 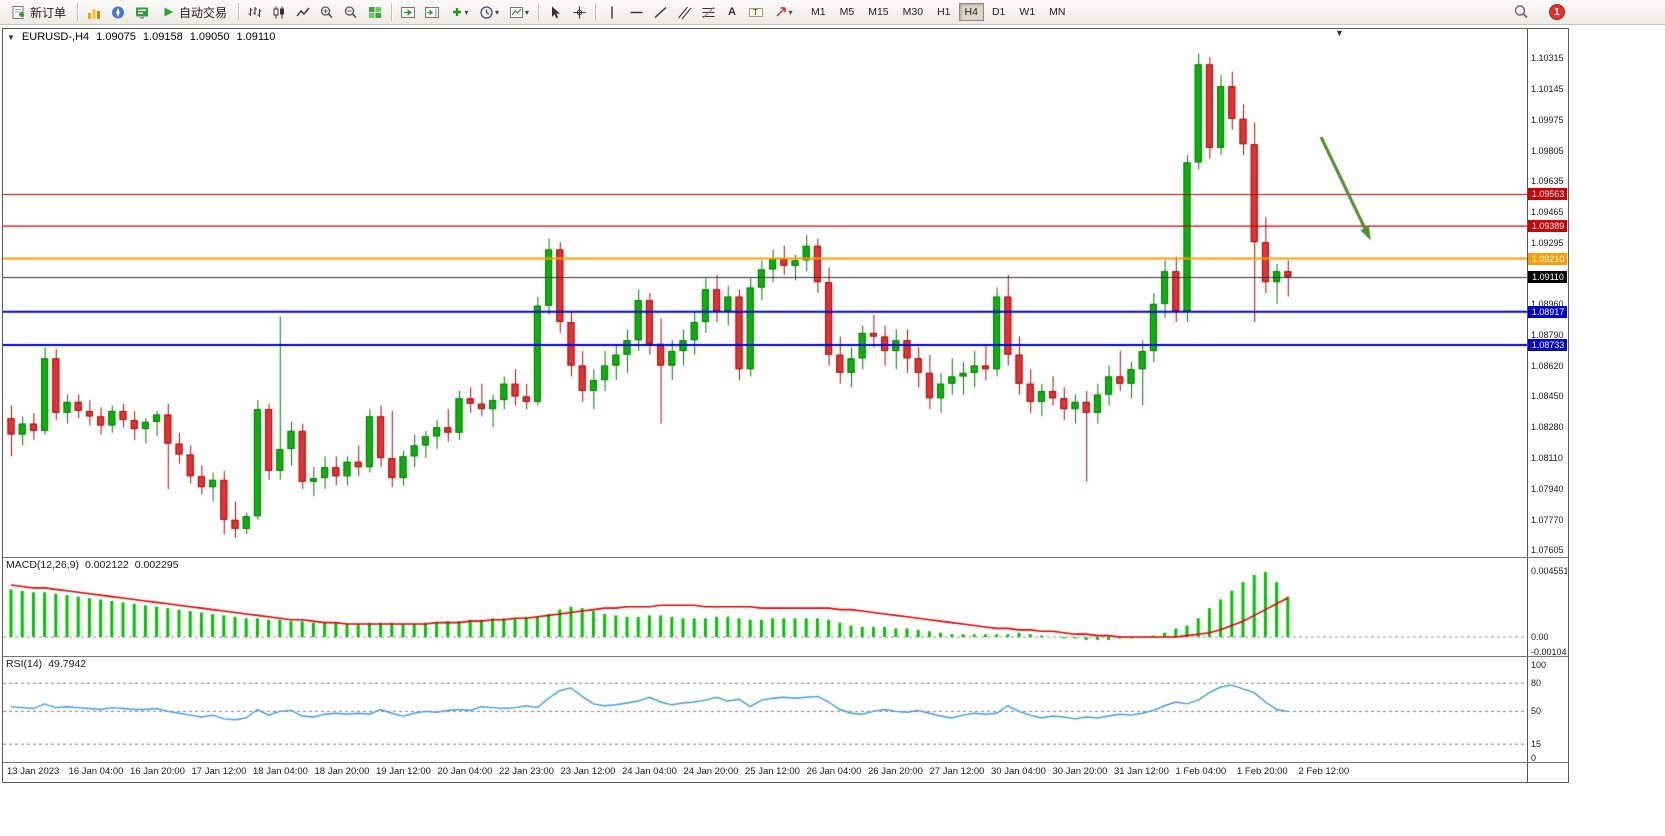 I want to click on chart-symbol-label: EURUSD-,H4, so click(x=55, y=37).